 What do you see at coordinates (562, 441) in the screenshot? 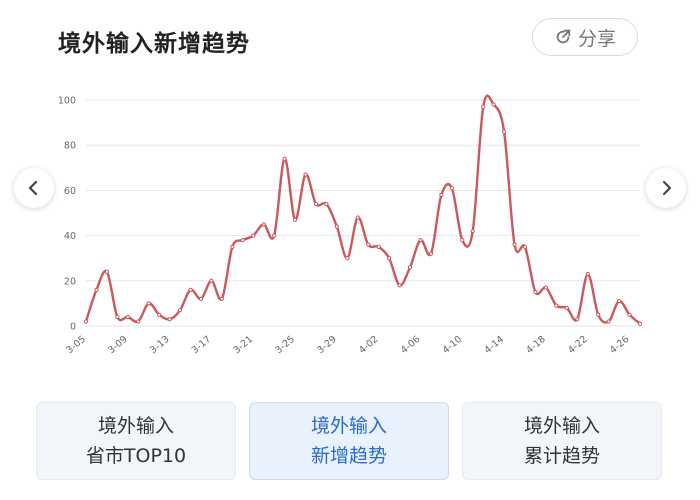
I see `tab-cumulative-trend: 境外输入 累计趋势` at bounding box center [562, 441].